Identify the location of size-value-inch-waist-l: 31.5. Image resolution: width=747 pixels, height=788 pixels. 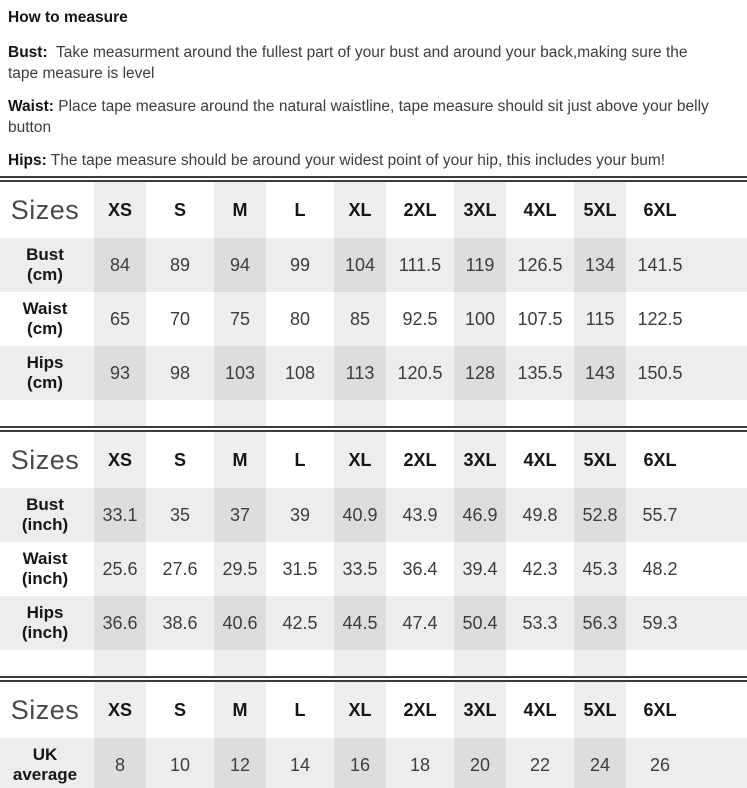
(300, 568).